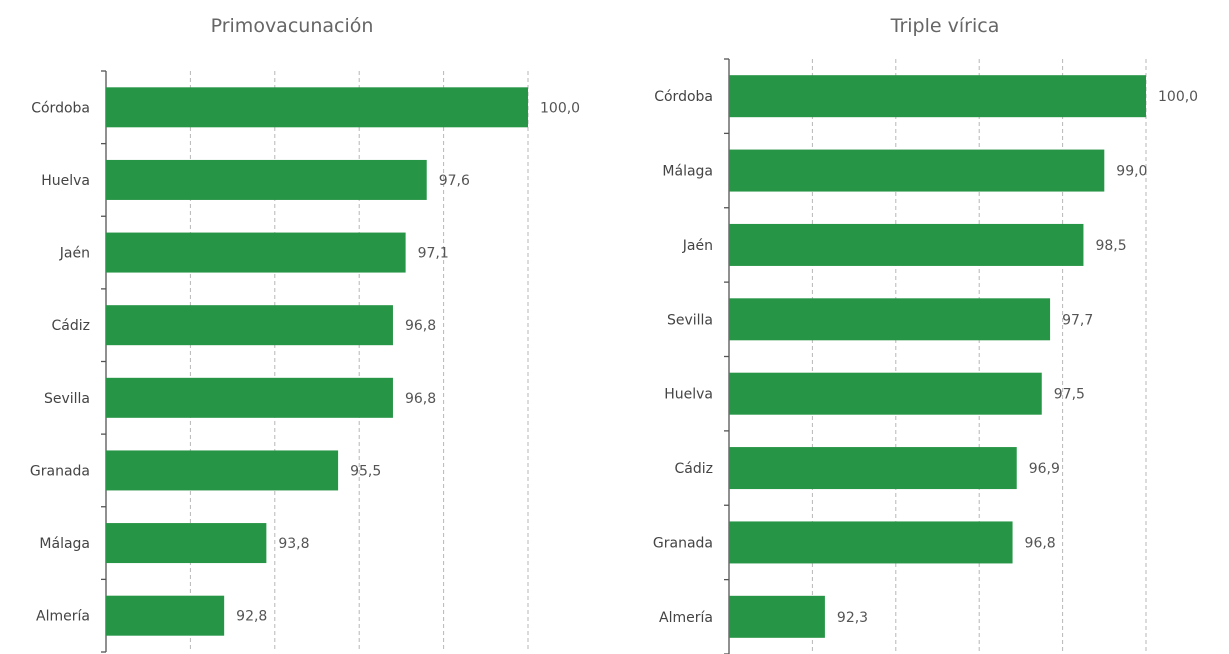  Describe the element at coordinates (1069, 395) in the screenshot. I see `value-label: 97,5` at that location.